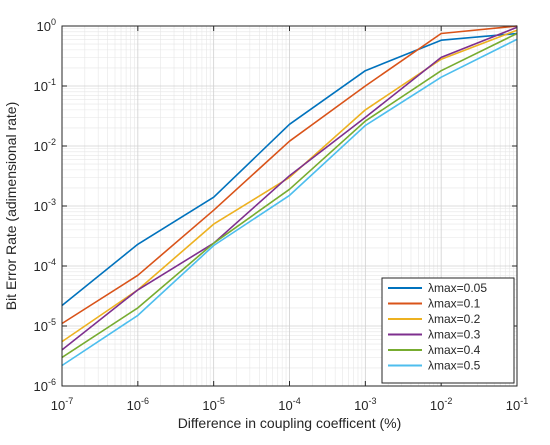 This screenshot has height=445, width=550. I want to click on x-tick-label: 10⁻⁶, so click(138, 404).